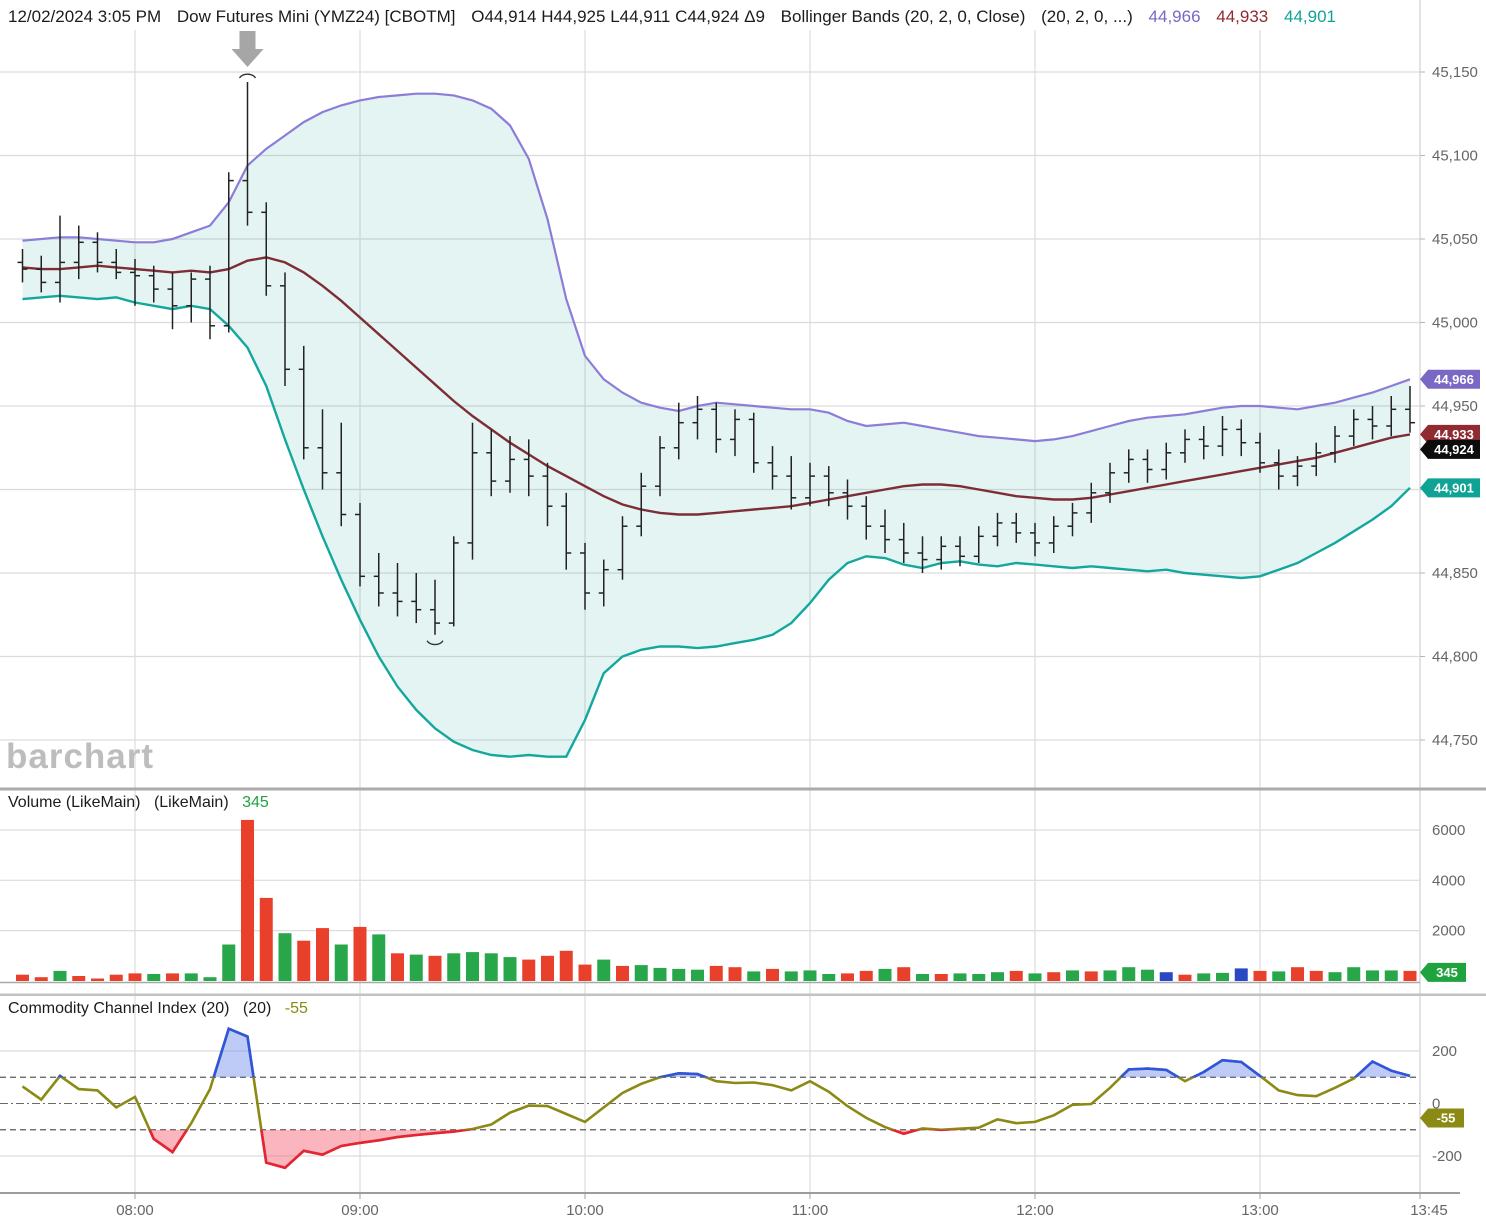  Describe the element at coordinates (903, 16) in the screenshot. I see `title-indicator: Bollinger Bands (20, 2, 0, Close)` at that location.